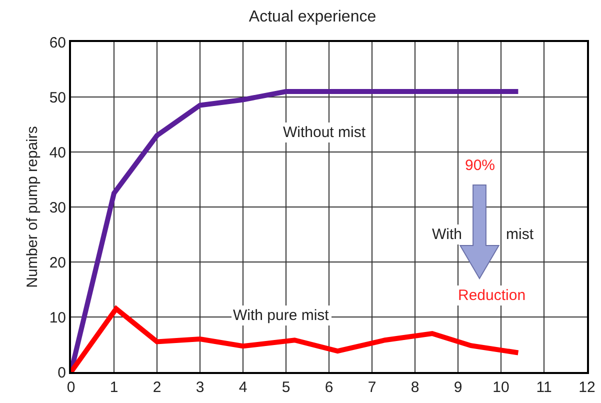 The image size is (601, 403). What do you see at coordinates (33, 207) in the screenshot?
I see `y-axis-title: Number of pump repairs` at bounding box center [33, 207].